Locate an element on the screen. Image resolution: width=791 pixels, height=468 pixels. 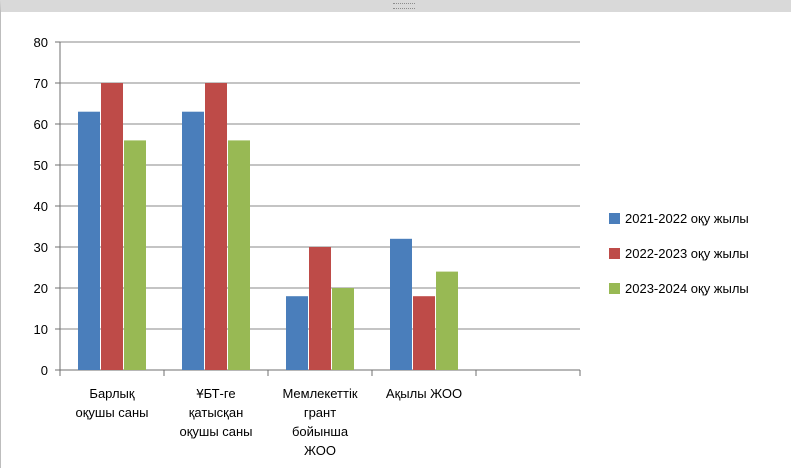
y-tick-label: 70 is located at coordinates (41, 83).